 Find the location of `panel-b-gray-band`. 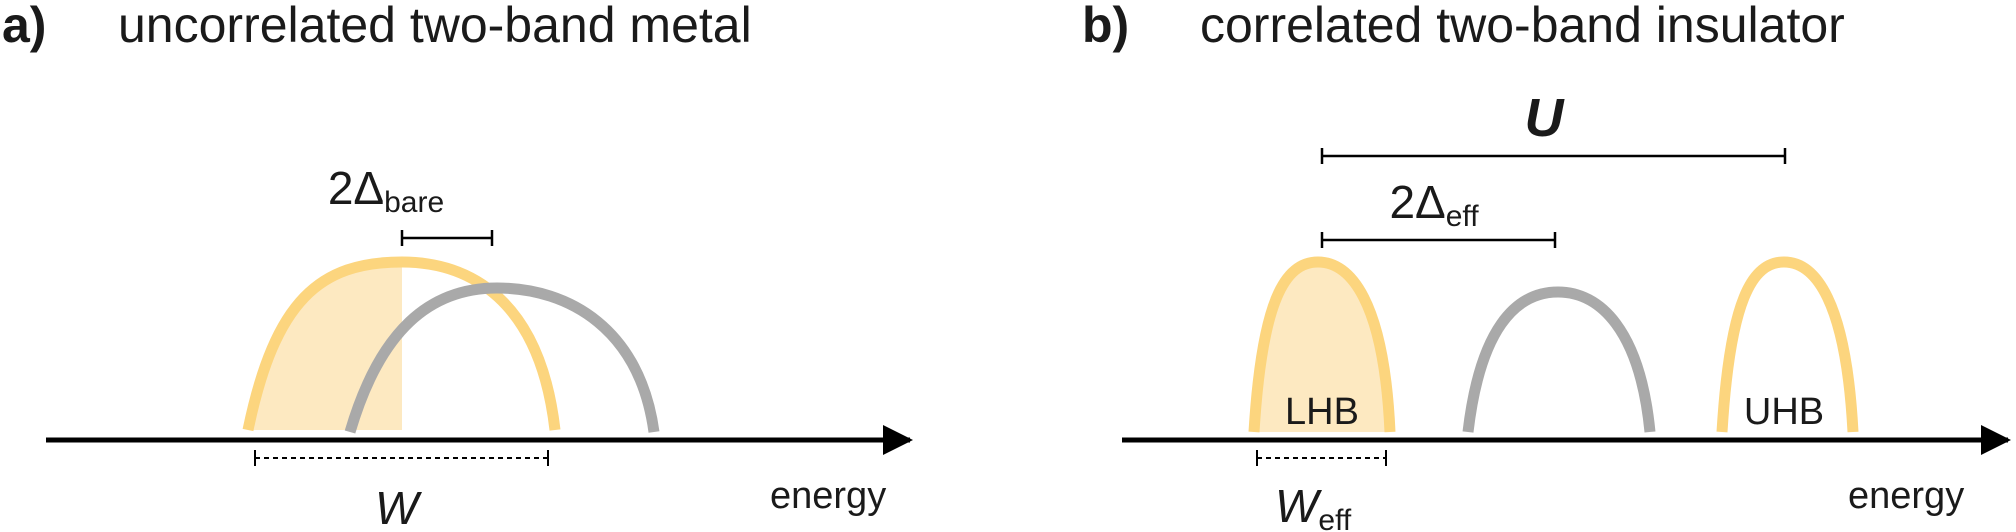

panel-b-gray-band is located at coordinates (1559, 359).